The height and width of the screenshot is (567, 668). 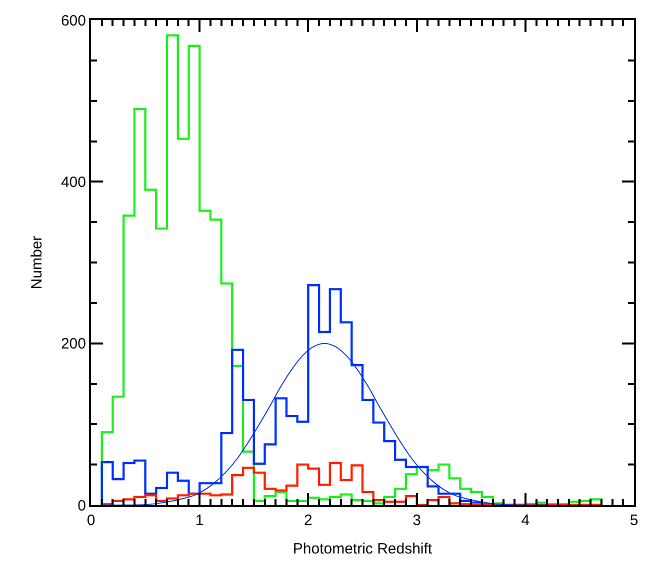 What do you see at coordinates (73, 182) in the screenshot?
I see `y-tick-label: 400` at bounding box center [73, 182].